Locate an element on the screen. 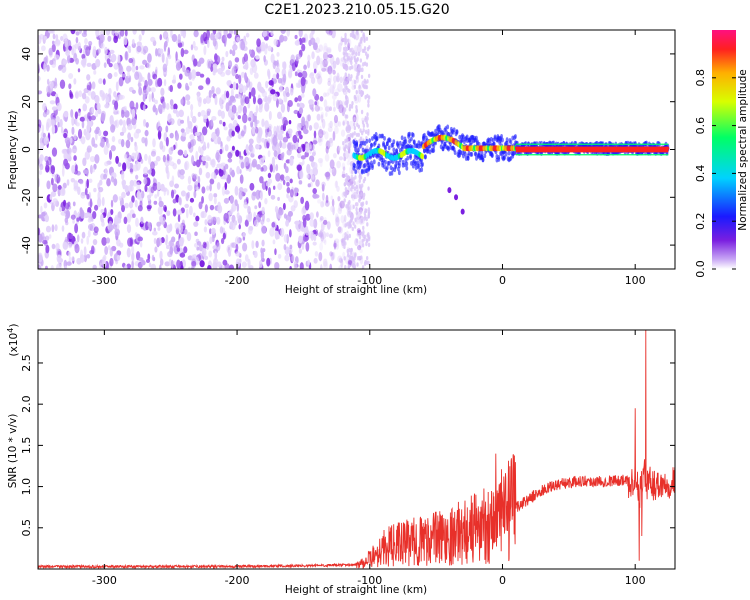  colorbar-tick-label: 0.0 is located at coordinates (700, 269).